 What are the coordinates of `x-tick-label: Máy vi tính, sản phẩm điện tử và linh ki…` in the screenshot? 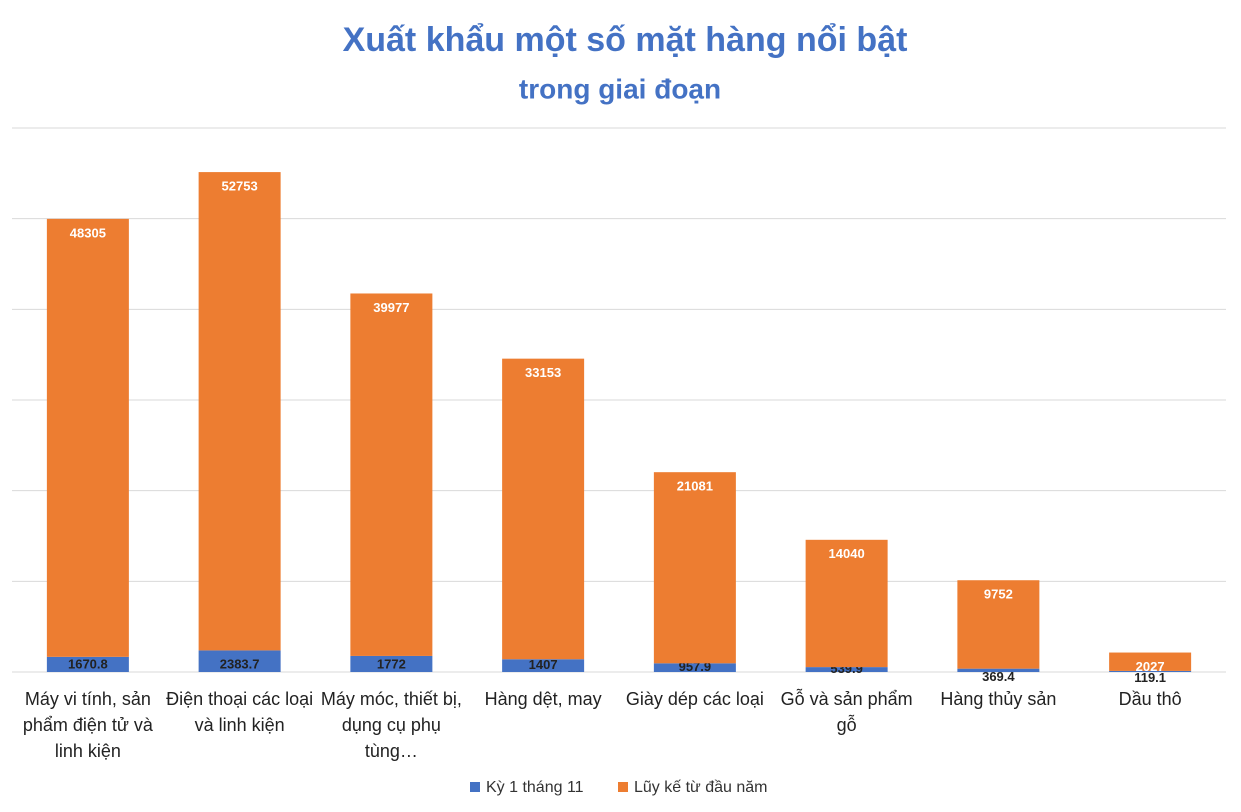 It's located at (87, 725).